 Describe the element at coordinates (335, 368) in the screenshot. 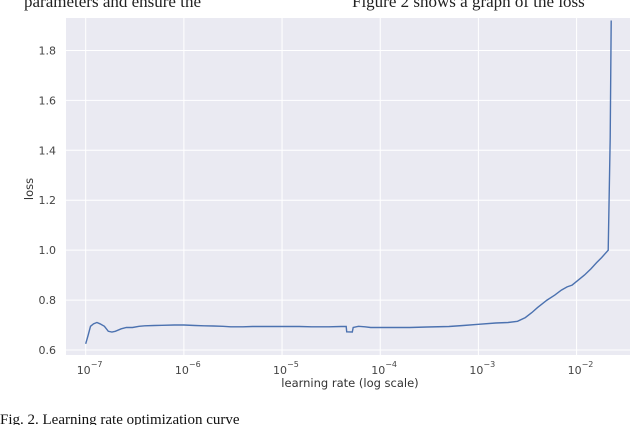

I see `x-tick-labels: 10 −7 10 −6 10 −5 10 −4 10 −3 10 −2` at that location.